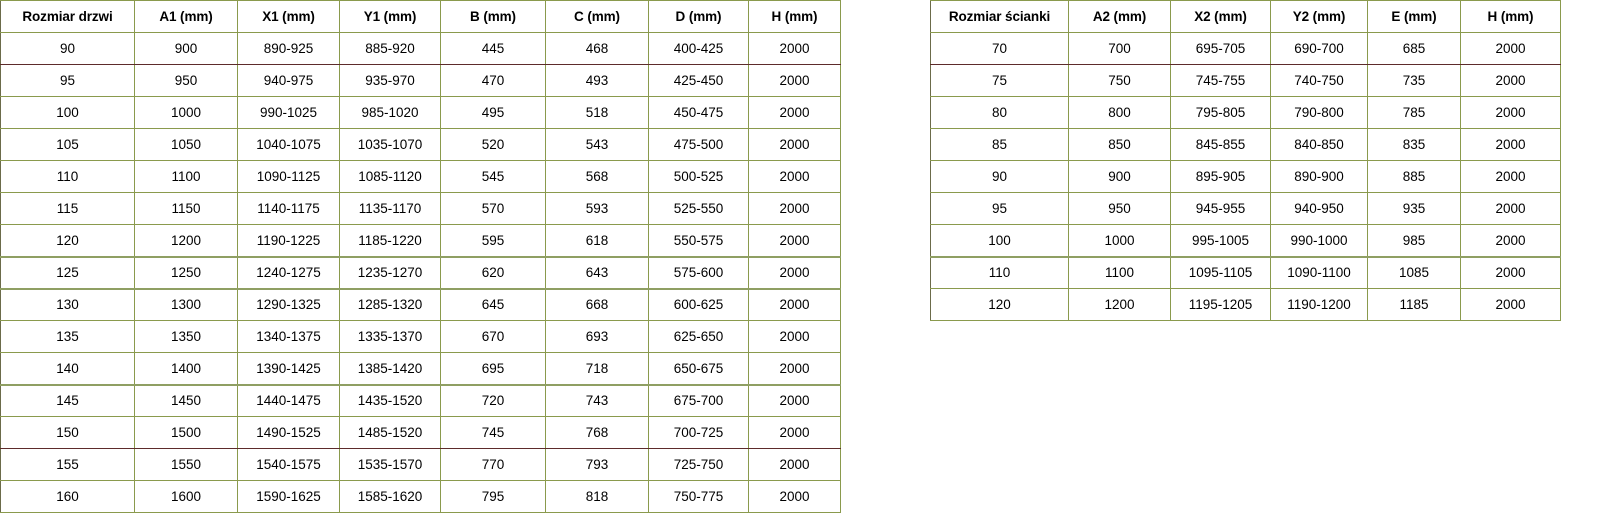 The image size is (1600, 514). Describe the element at coordinates (999, 80) in the screenshot. I see `table-cell: 75` at that location.